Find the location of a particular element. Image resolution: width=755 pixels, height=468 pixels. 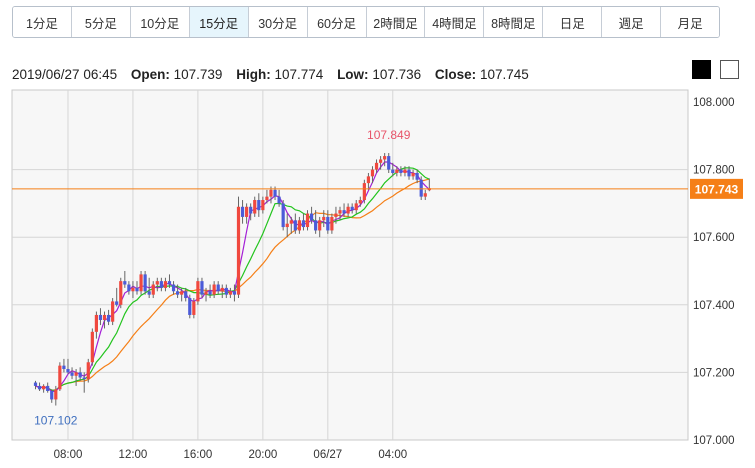

timeframe-tab-11: 月足 is located at coordinates (690, 22).